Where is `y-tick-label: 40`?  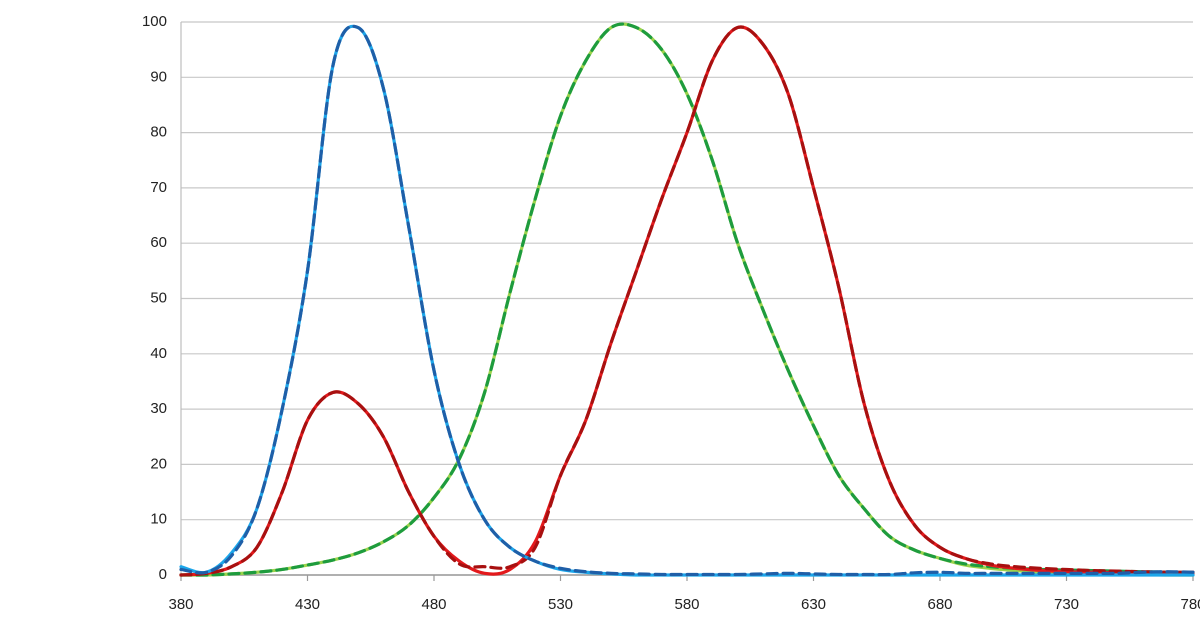
y-tick-label: 40 is located at coordinates (158, 353).